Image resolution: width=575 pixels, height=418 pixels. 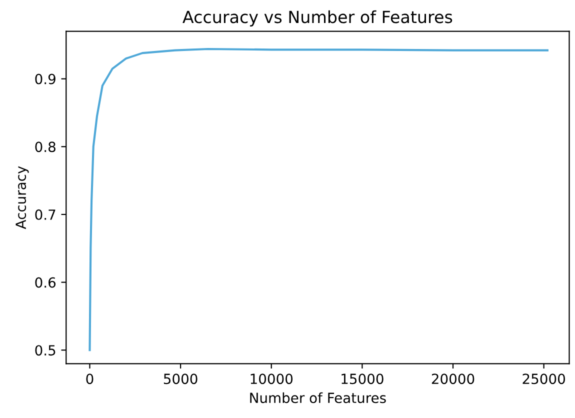 What do you see at coordinates (90, 379) in the screenshot?
I see `x-tick-label: 0` at bounding box center [90, 379].